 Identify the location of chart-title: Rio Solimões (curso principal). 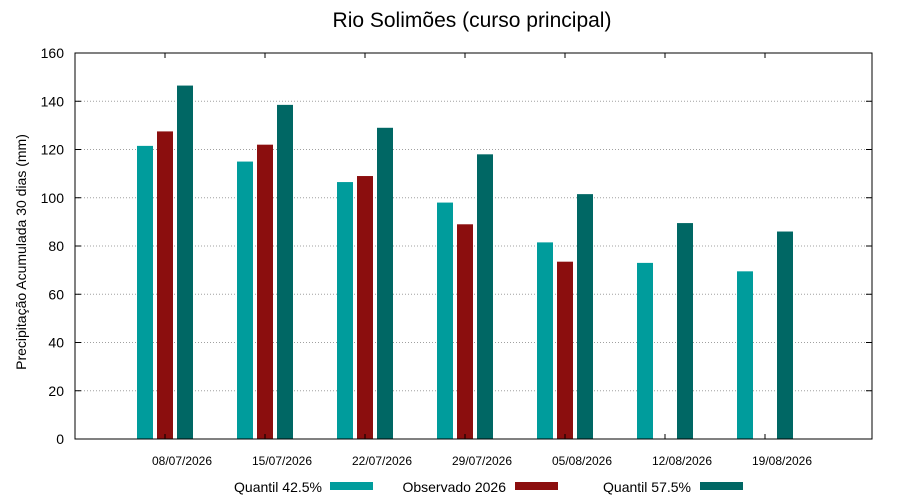
(472, 20).